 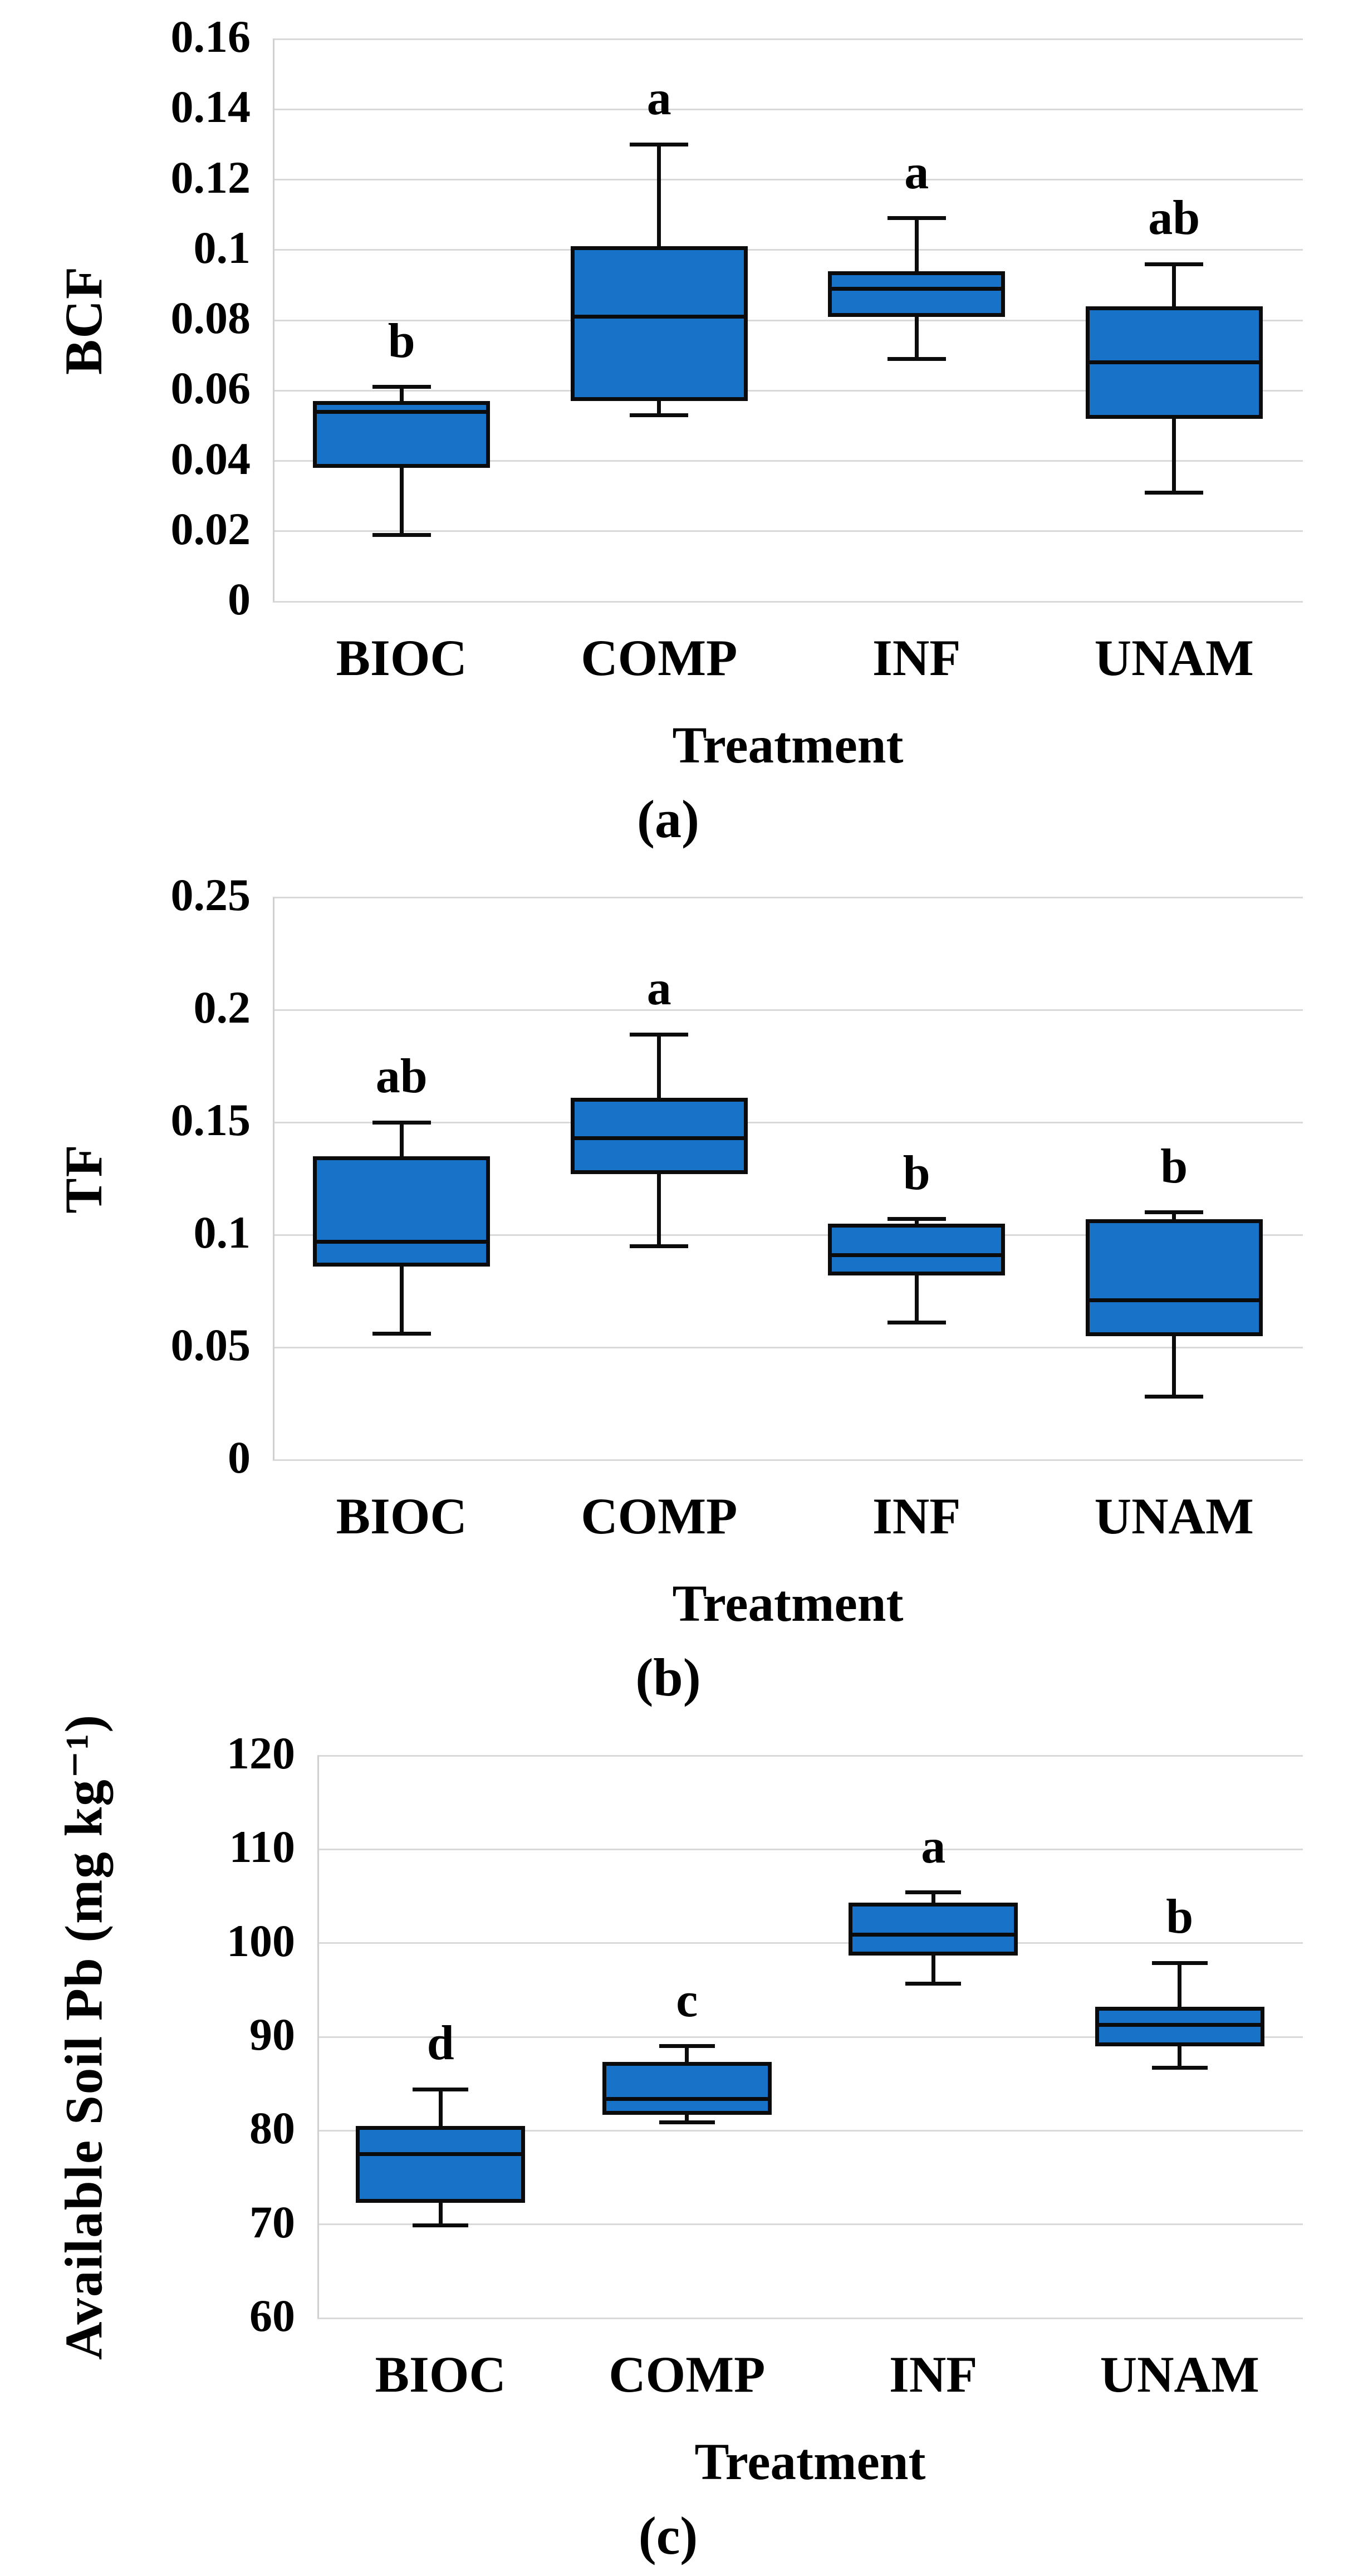 I want to click on y-tick-label: 0.02, so click(x=211, y=528).